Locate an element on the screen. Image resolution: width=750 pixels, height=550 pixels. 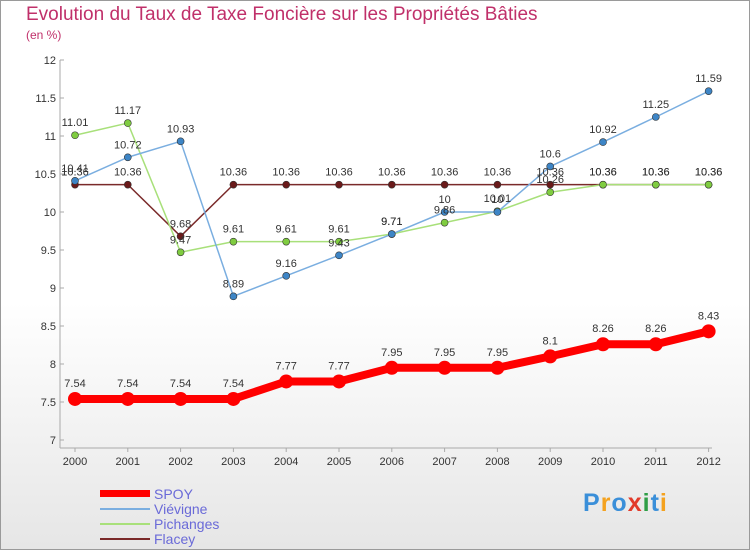
data-label-pichanges: 10.26 is located at coordinates (550, 180).